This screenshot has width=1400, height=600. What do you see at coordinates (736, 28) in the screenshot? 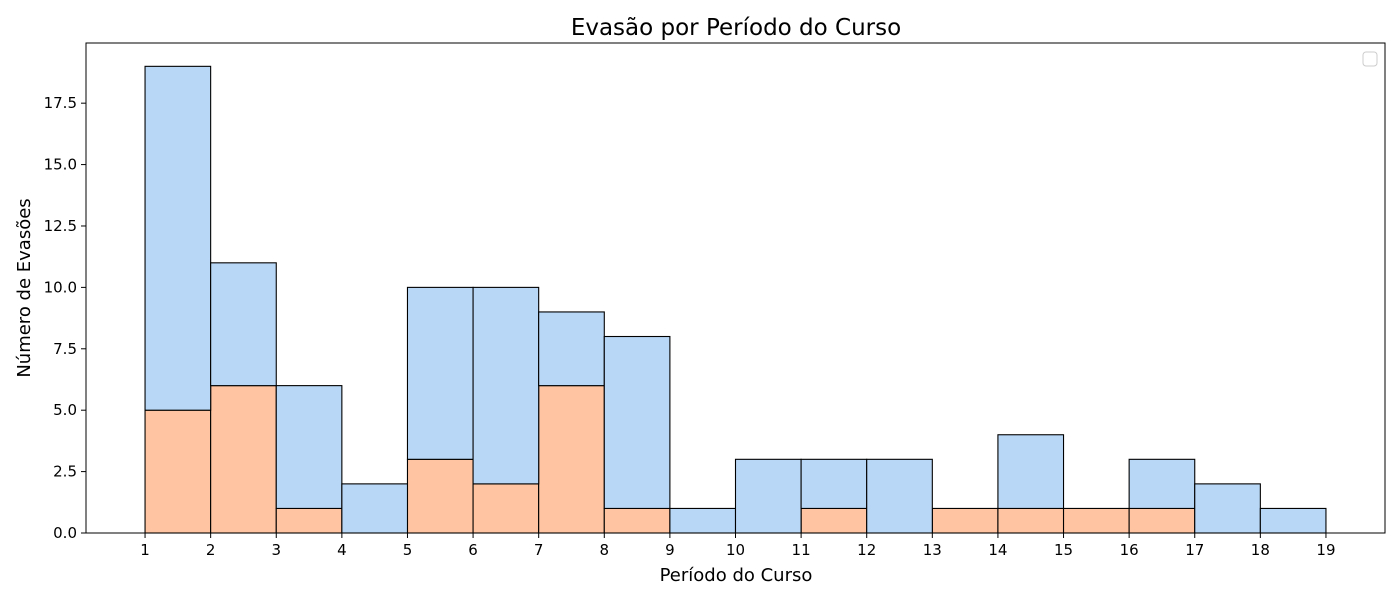
I see `chart-title: Evasão por Período do Curso` at bounding box center [736, 28].